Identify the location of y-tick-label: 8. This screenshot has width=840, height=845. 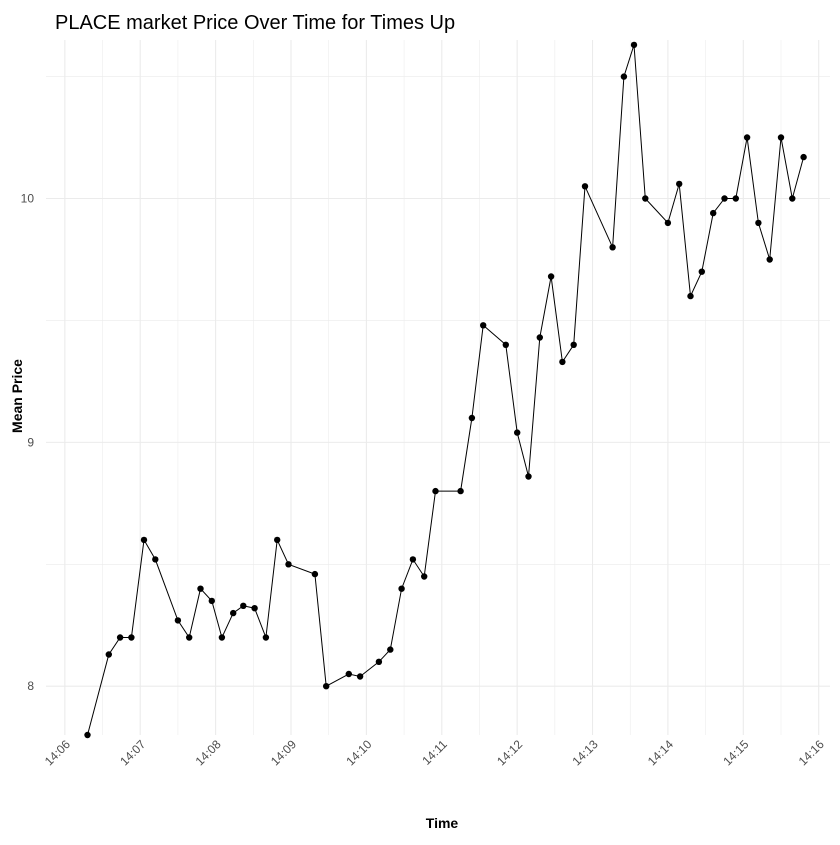
(30, 686).